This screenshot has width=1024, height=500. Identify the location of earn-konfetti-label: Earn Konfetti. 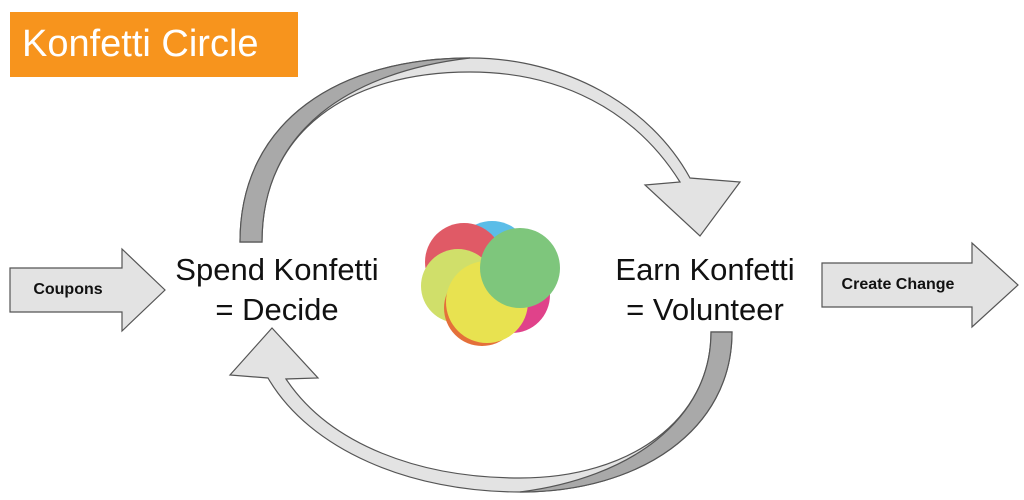
(705, 269).